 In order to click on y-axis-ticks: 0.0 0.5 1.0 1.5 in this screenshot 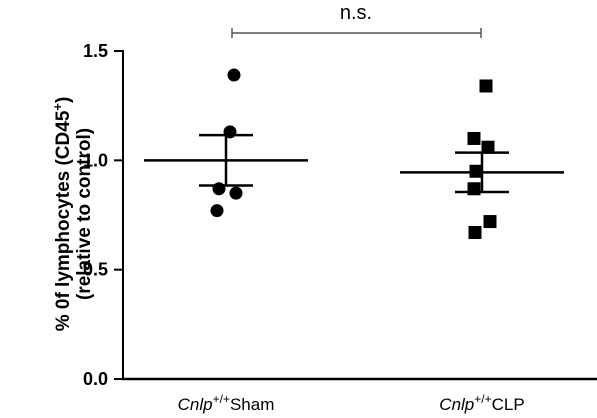, I will do `click(103, 215)`.